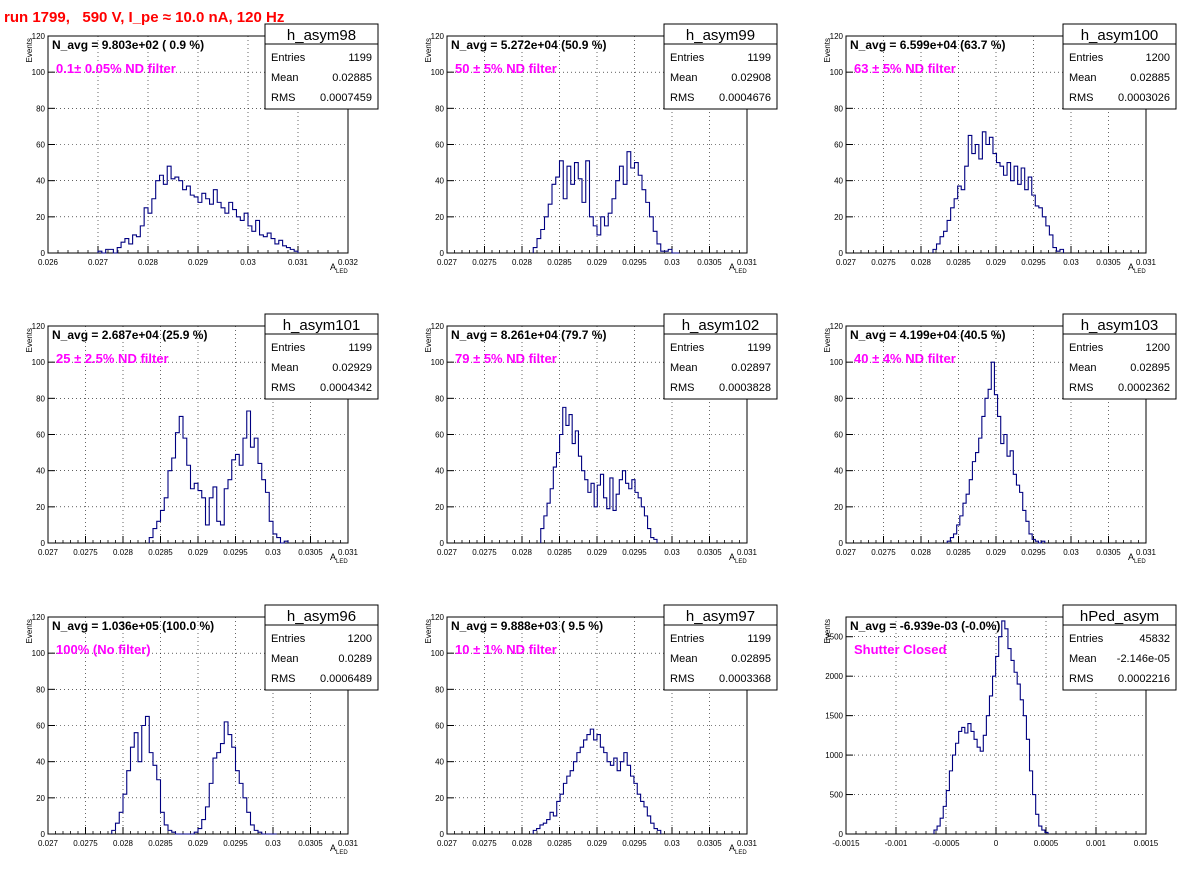  What do you see at coordinates (1146, 843) in the screenshot?
I see `x-tick-label: 0.0015` at bounding box center [1146, 843].